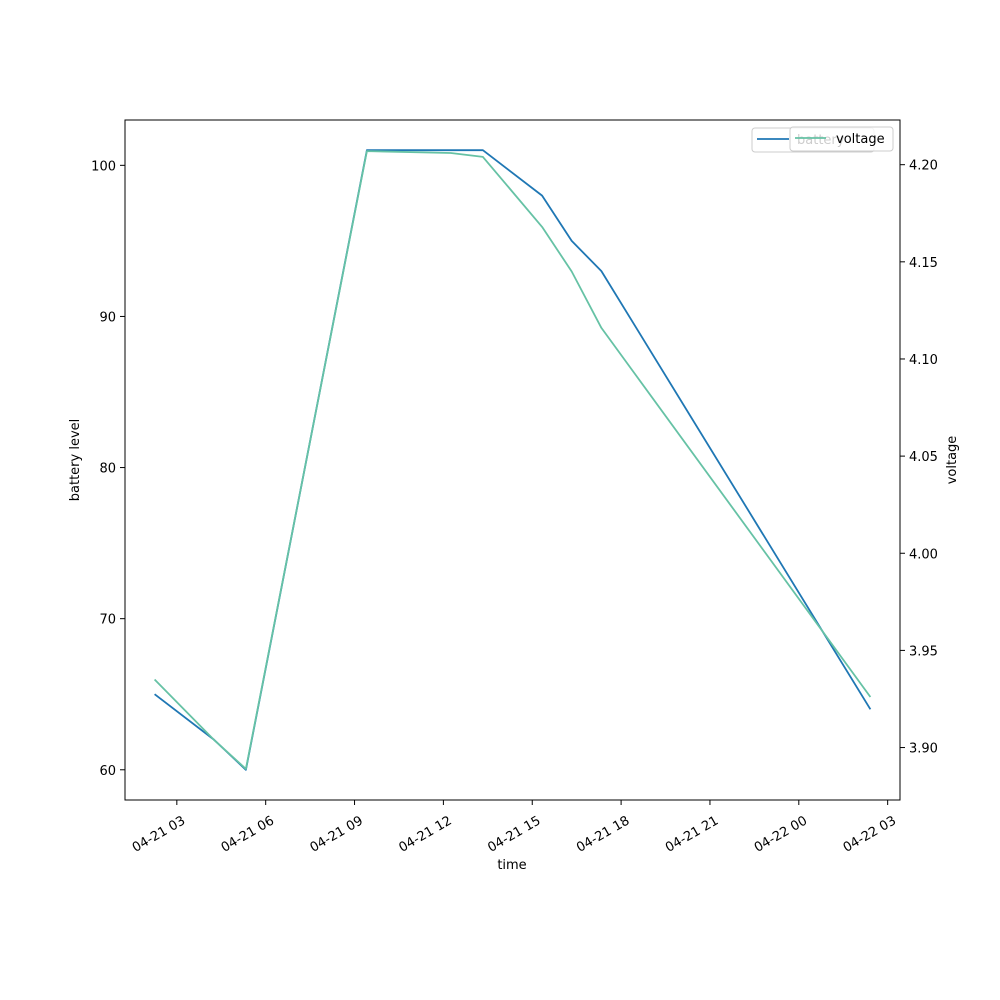  What do you see at coordinates (923, 749) in the screenshot?
I see `y-right-tick-label: 3.90` at bounding box center [923, 749].